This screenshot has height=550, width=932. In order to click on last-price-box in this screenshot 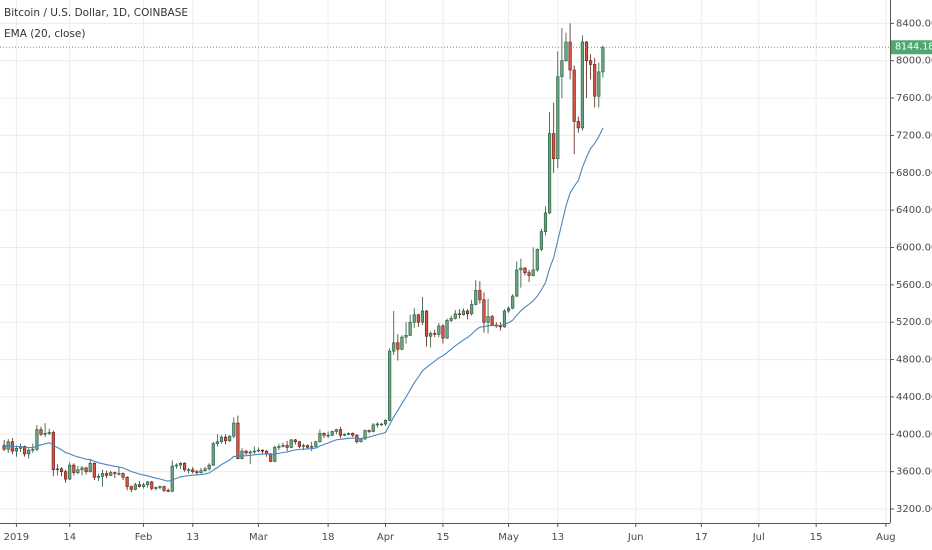, I will do `click(911, 47)`.